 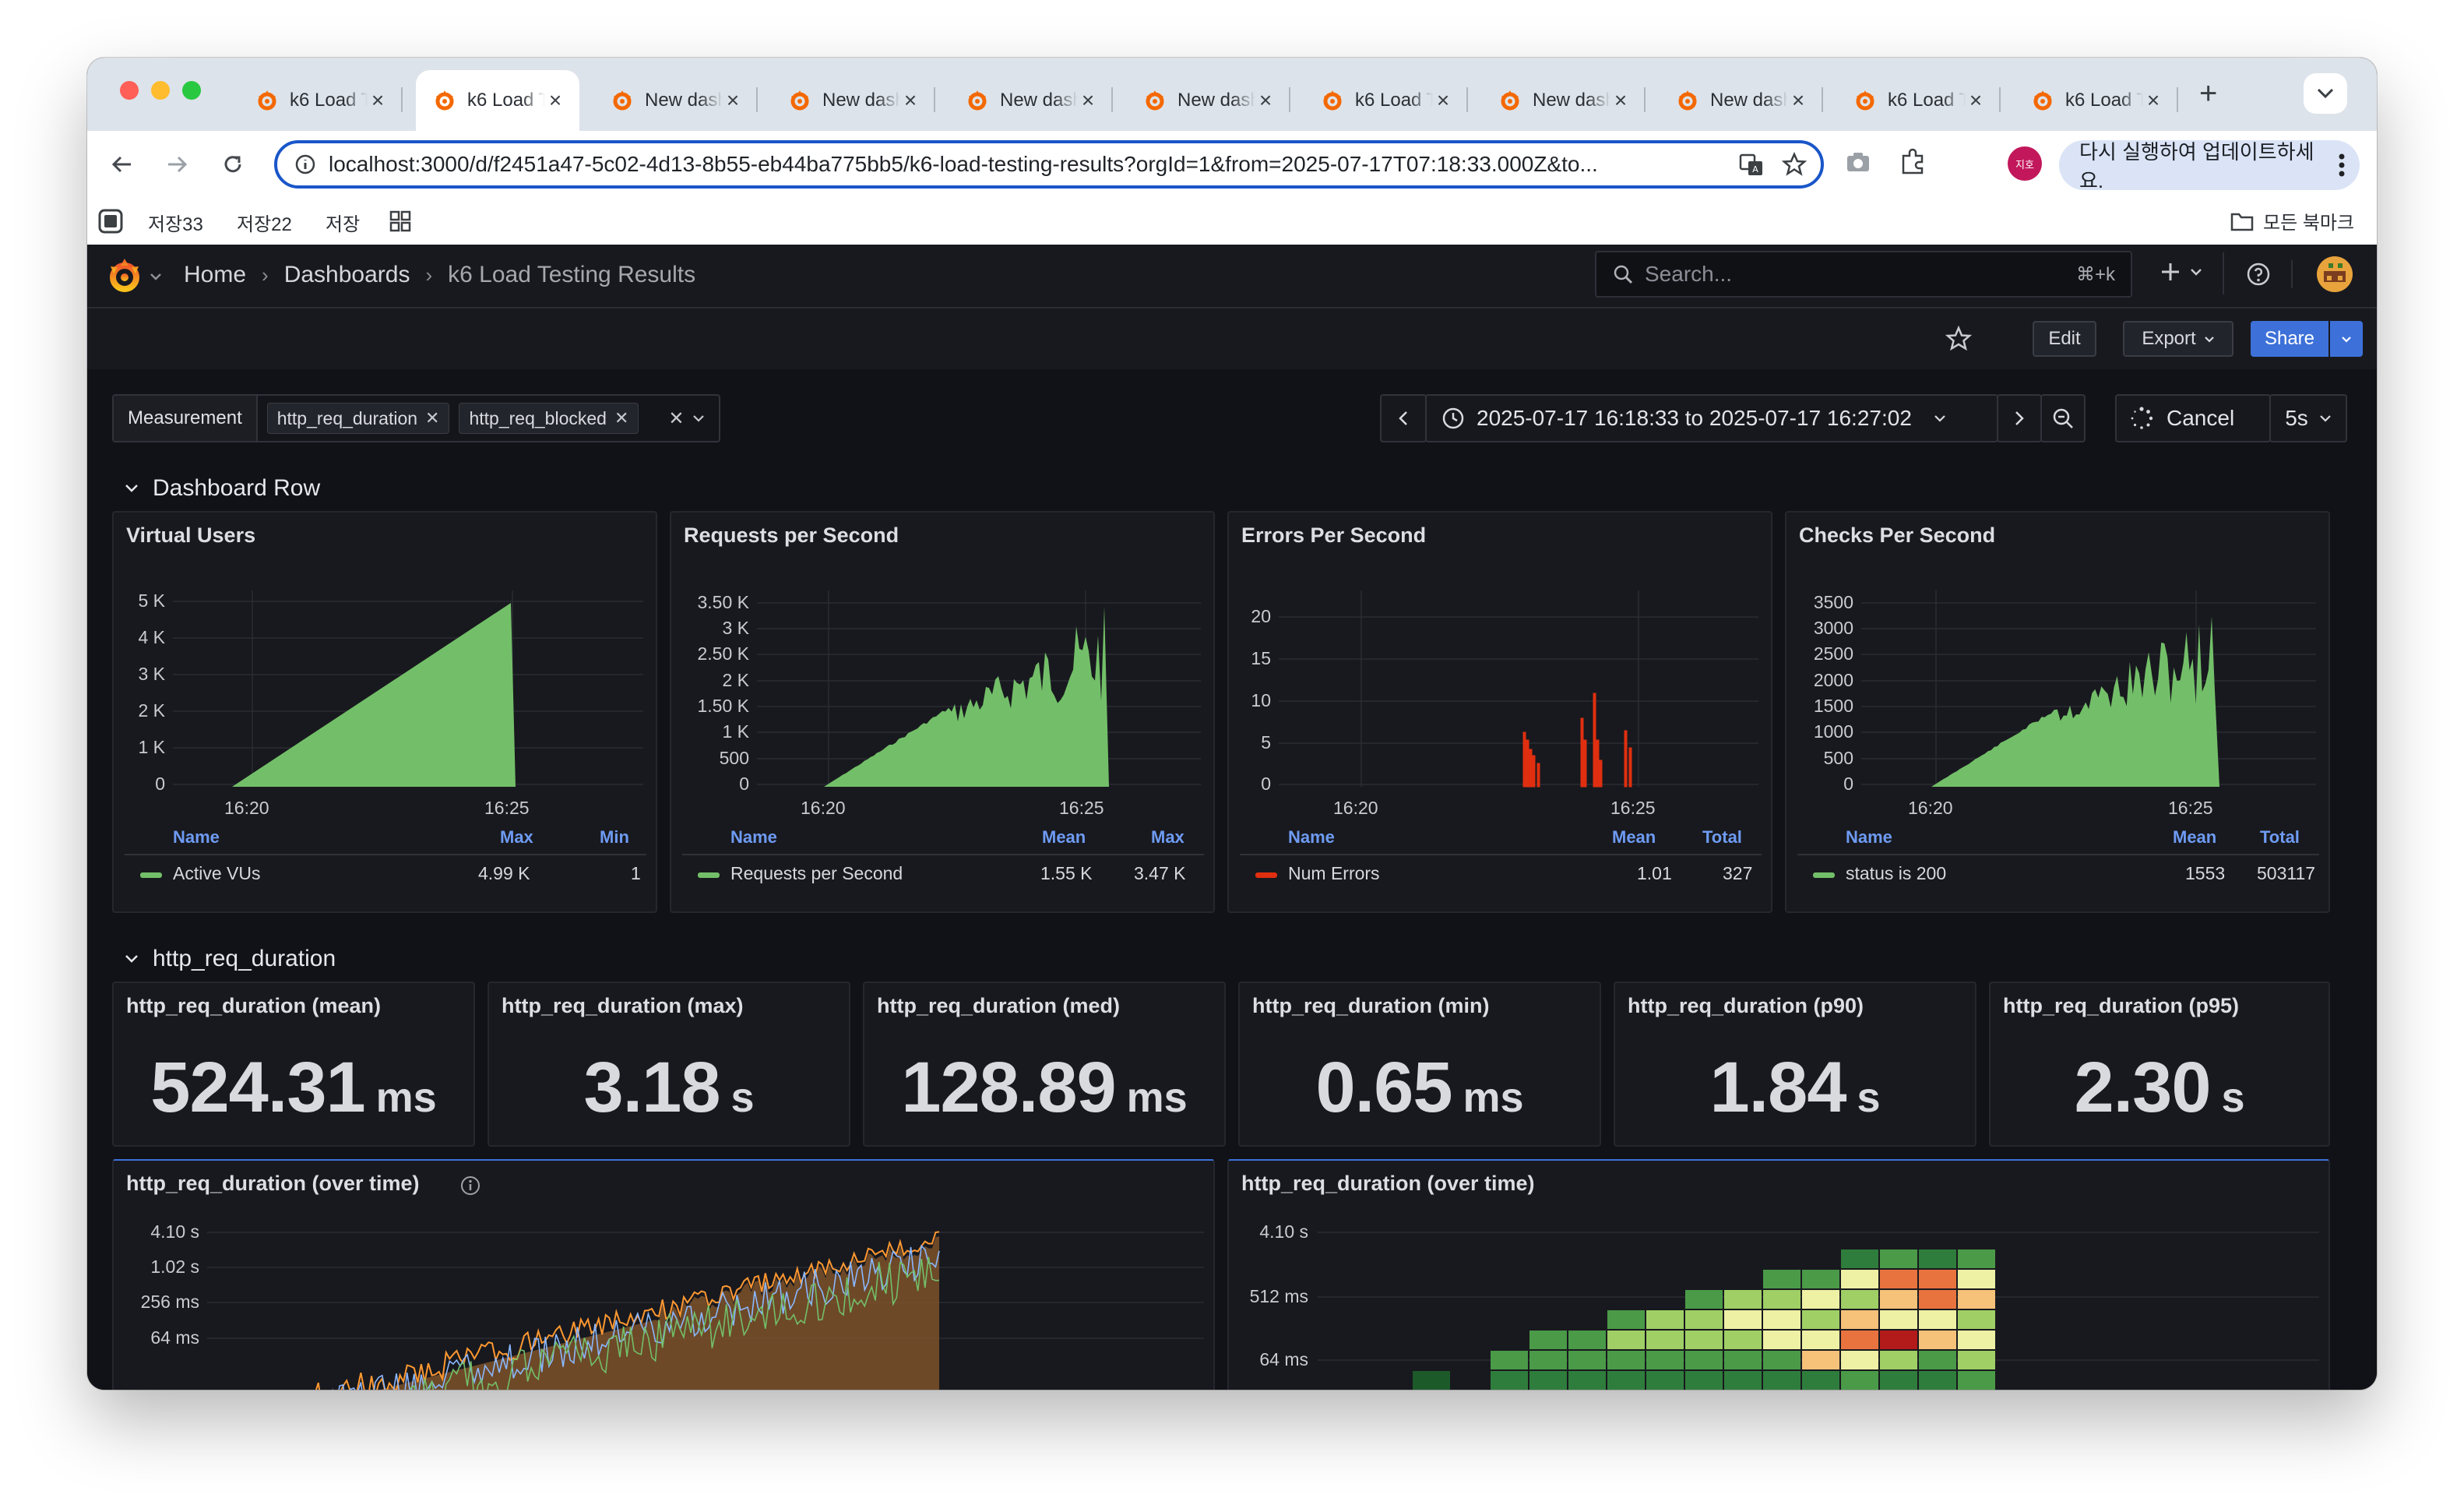 What do you see at coordinates (1795, 1064) in the screenshot?
I see `stat-panel-p90: http_req_duration (p90) 1.84 s` at bounding box center [1795, 1064].